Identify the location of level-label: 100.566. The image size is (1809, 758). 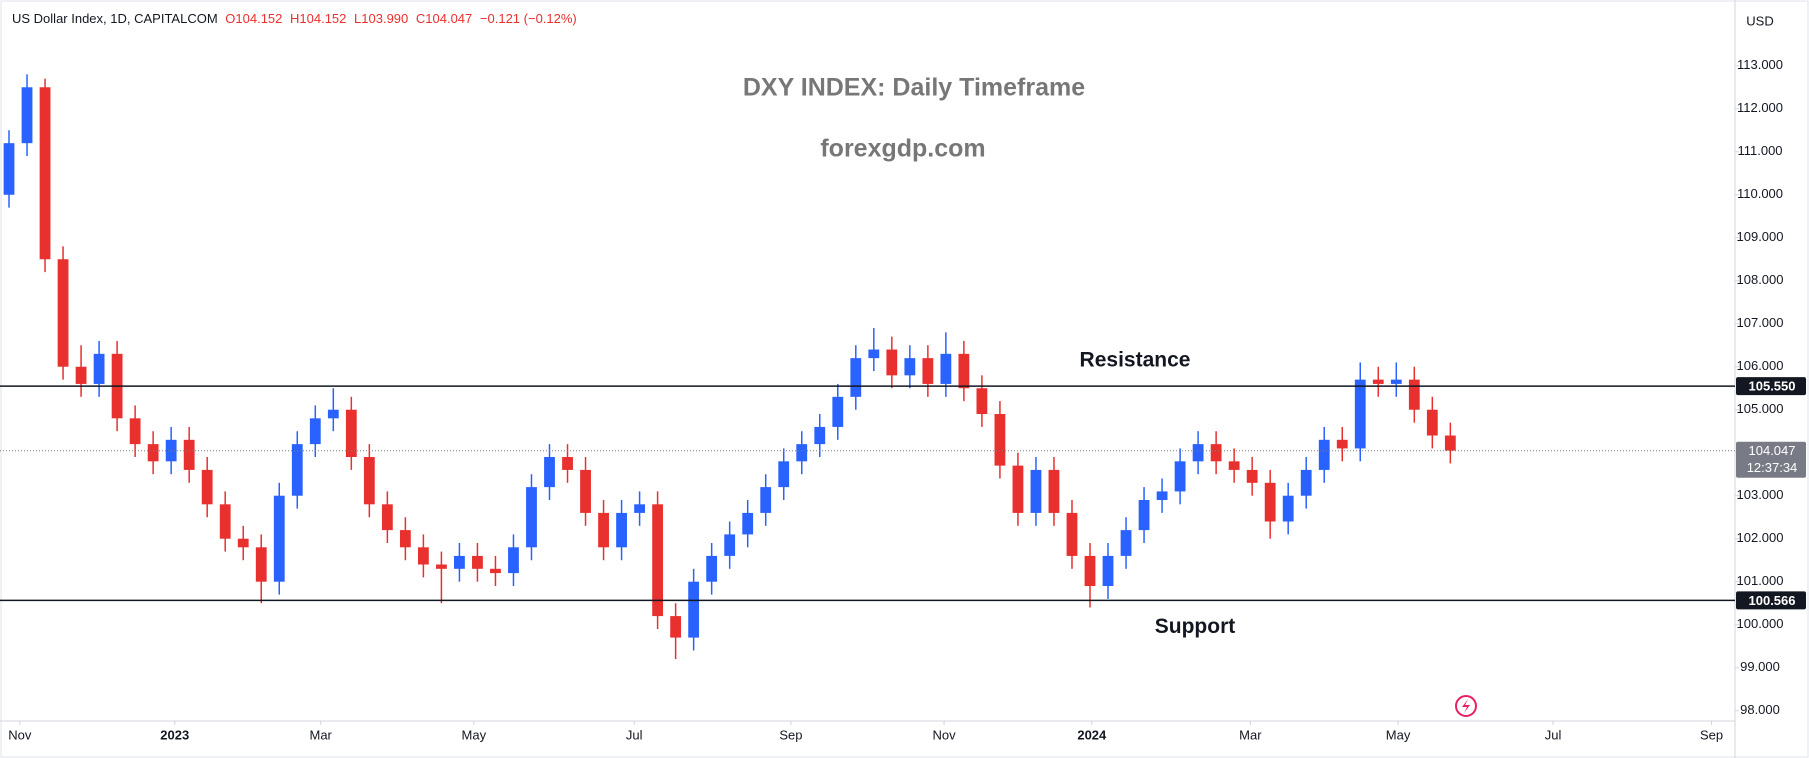
(1772, 600).